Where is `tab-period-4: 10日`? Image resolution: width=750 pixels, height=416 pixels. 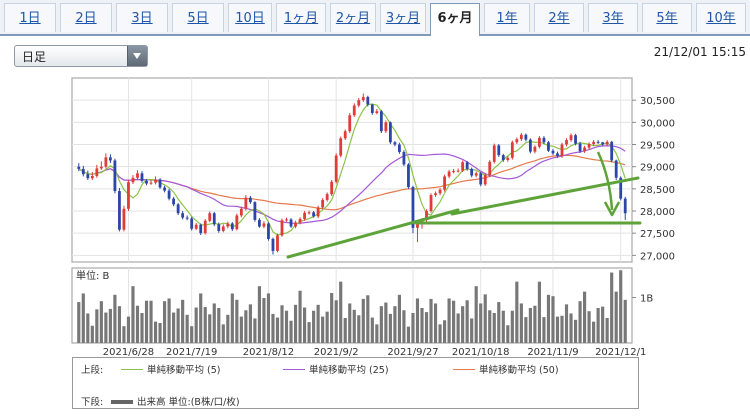 tab-period-4: 10日 is located at coordinates (250, 17).